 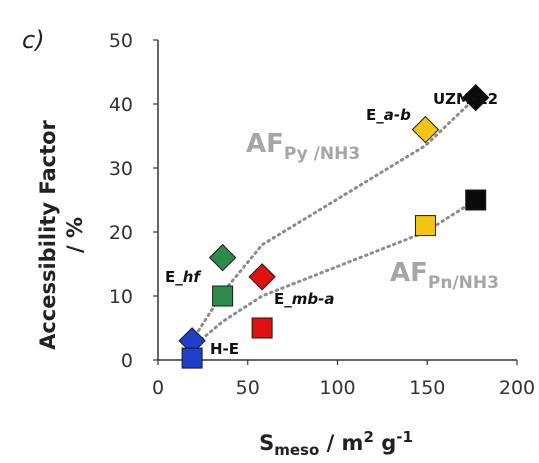 I want to click on point-label: E_mb-a, so click(x=304, y=299).